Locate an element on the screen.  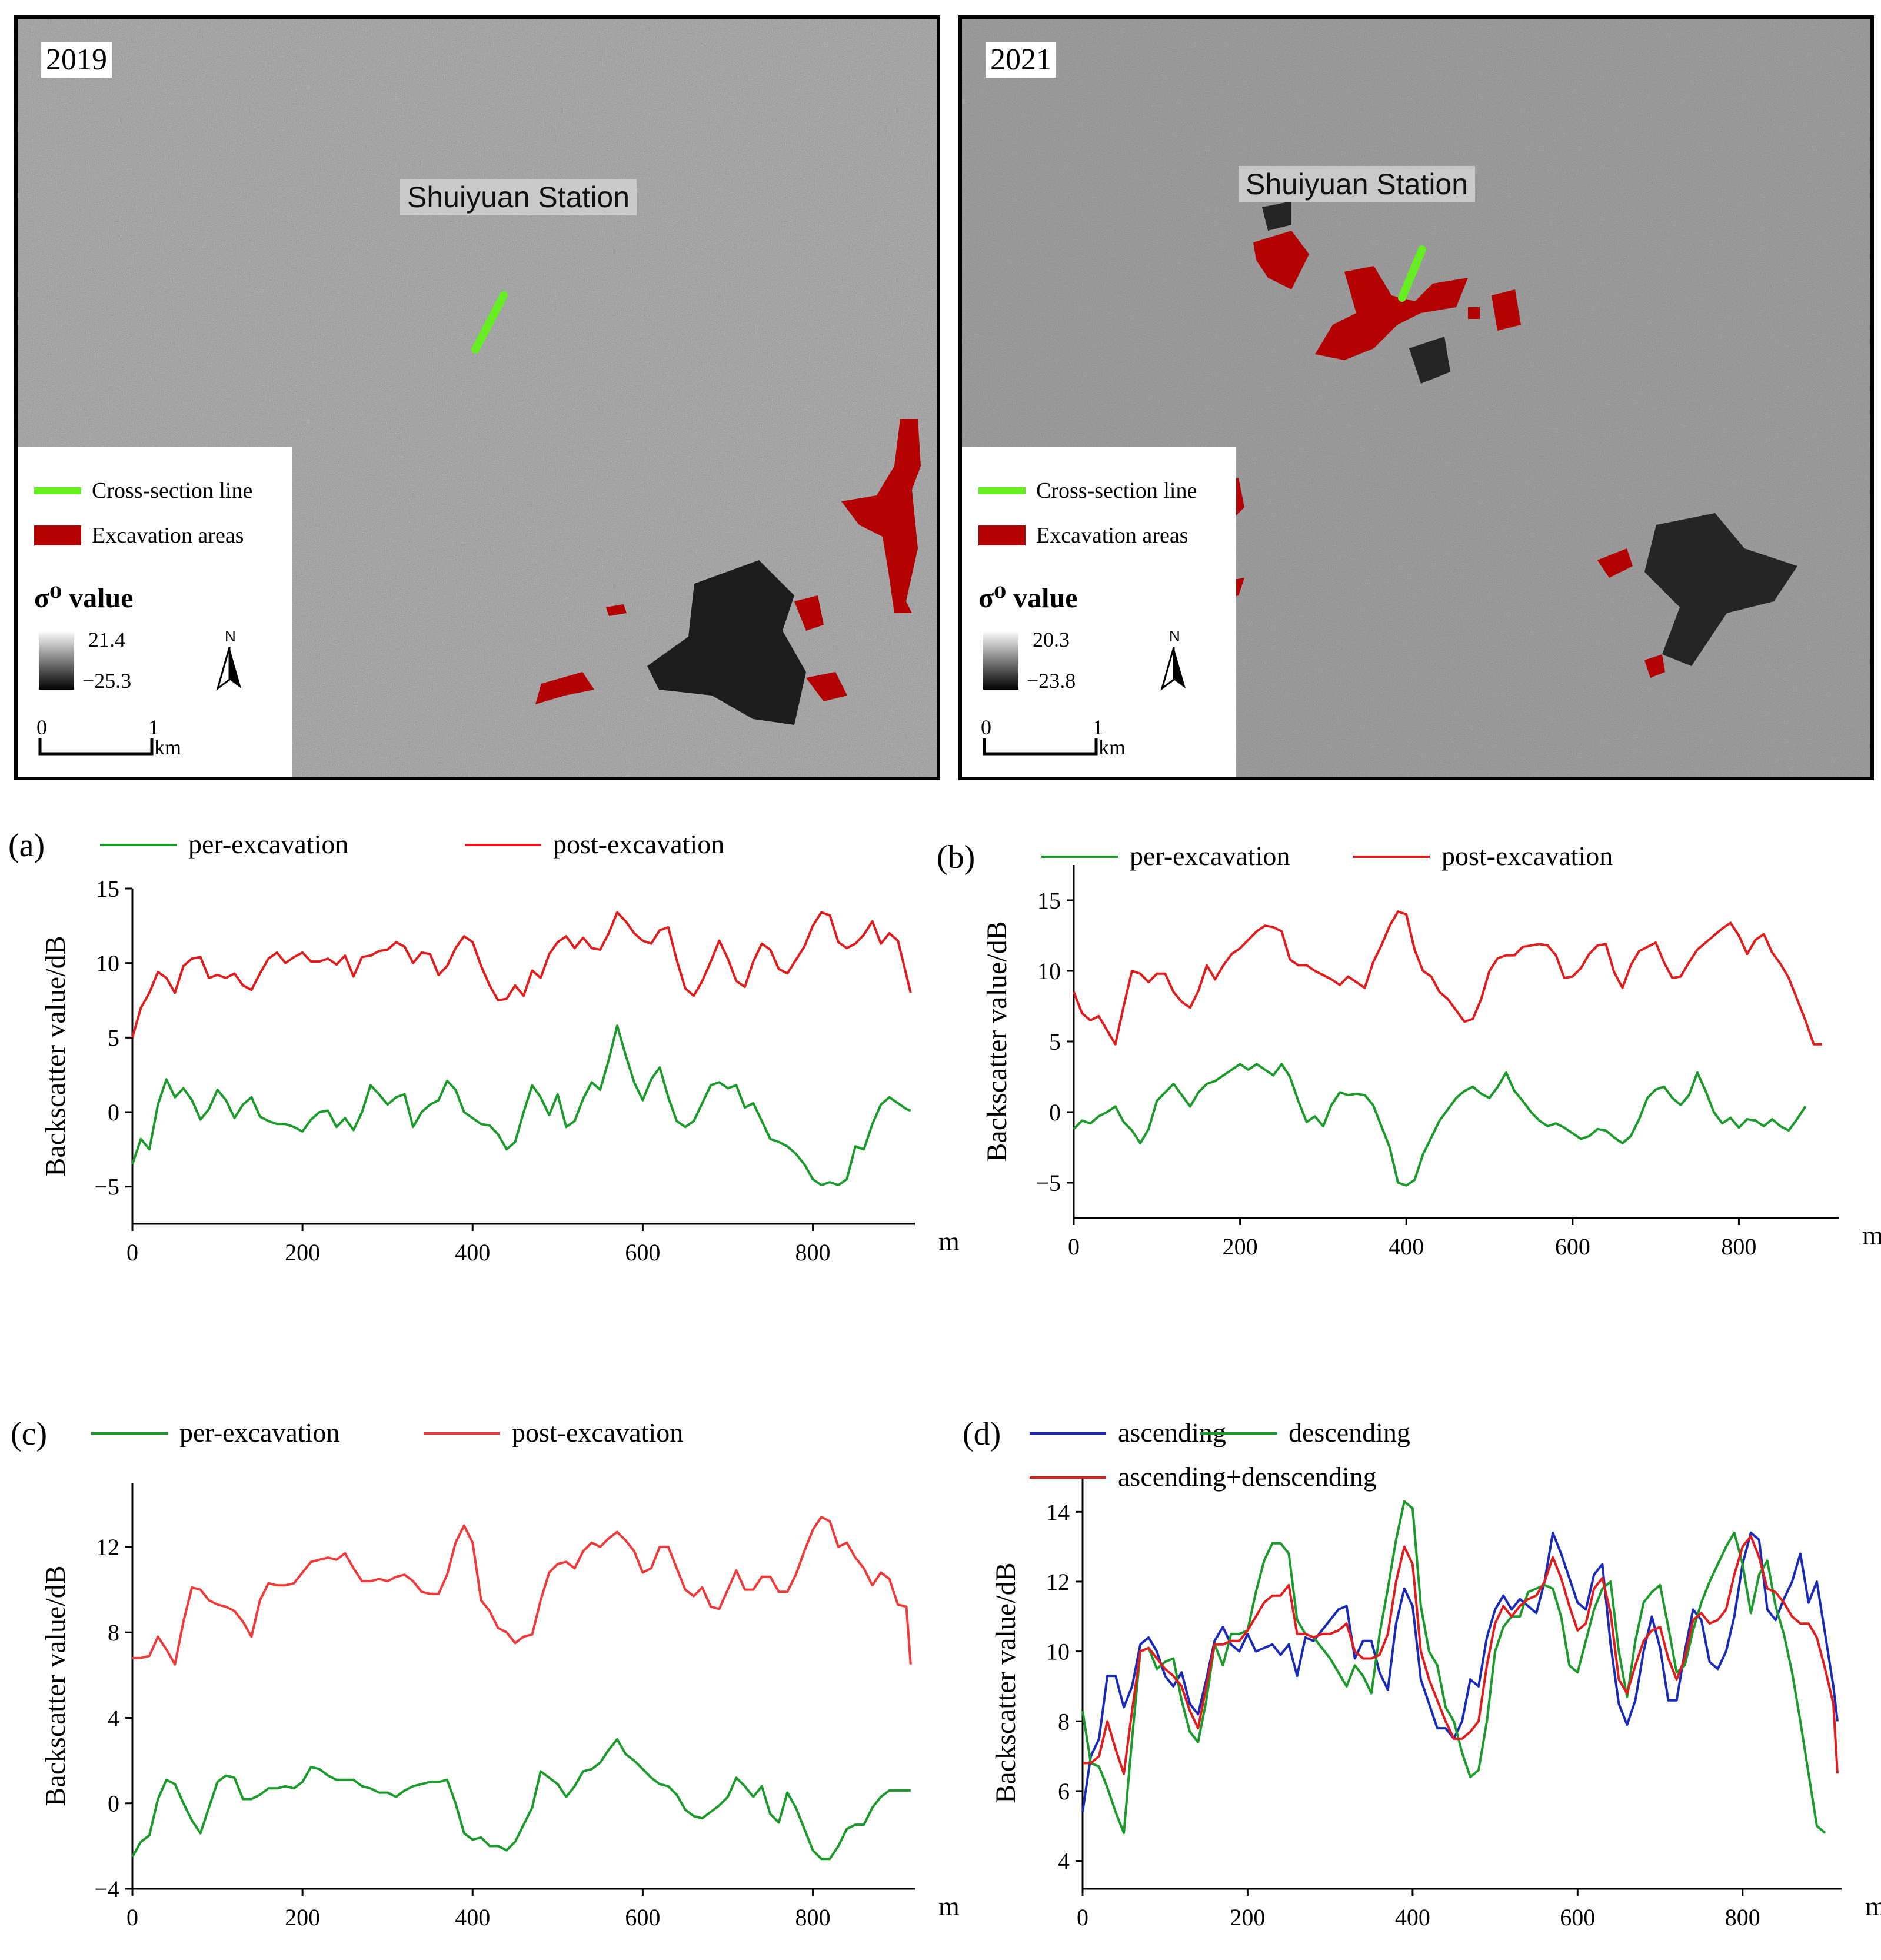
y-tick-label: −5 is located at coordinates (1048, 1183).